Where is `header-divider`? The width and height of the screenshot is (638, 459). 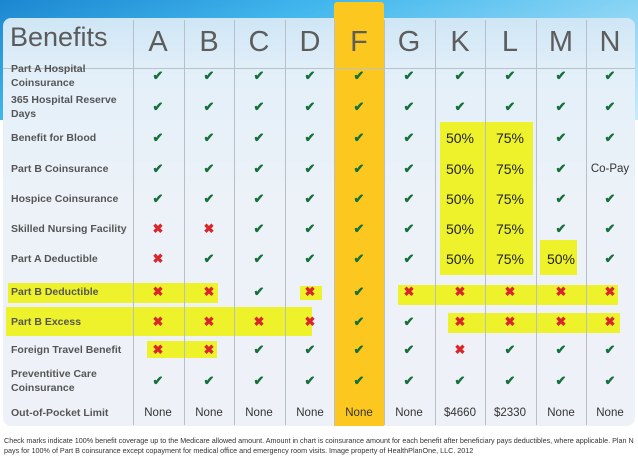
header-divider is located at coordinates (319, 68).